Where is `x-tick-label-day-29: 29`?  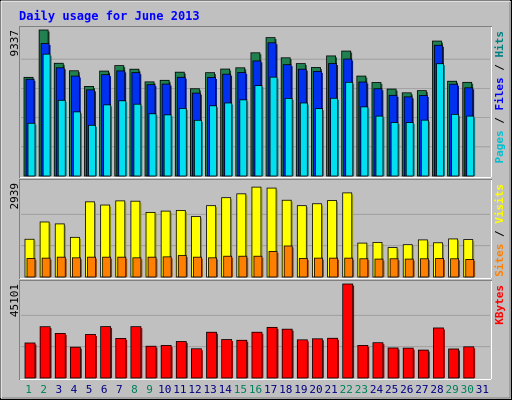 x-tick-label-day-29: 29 is located at coordinates (452, 389).